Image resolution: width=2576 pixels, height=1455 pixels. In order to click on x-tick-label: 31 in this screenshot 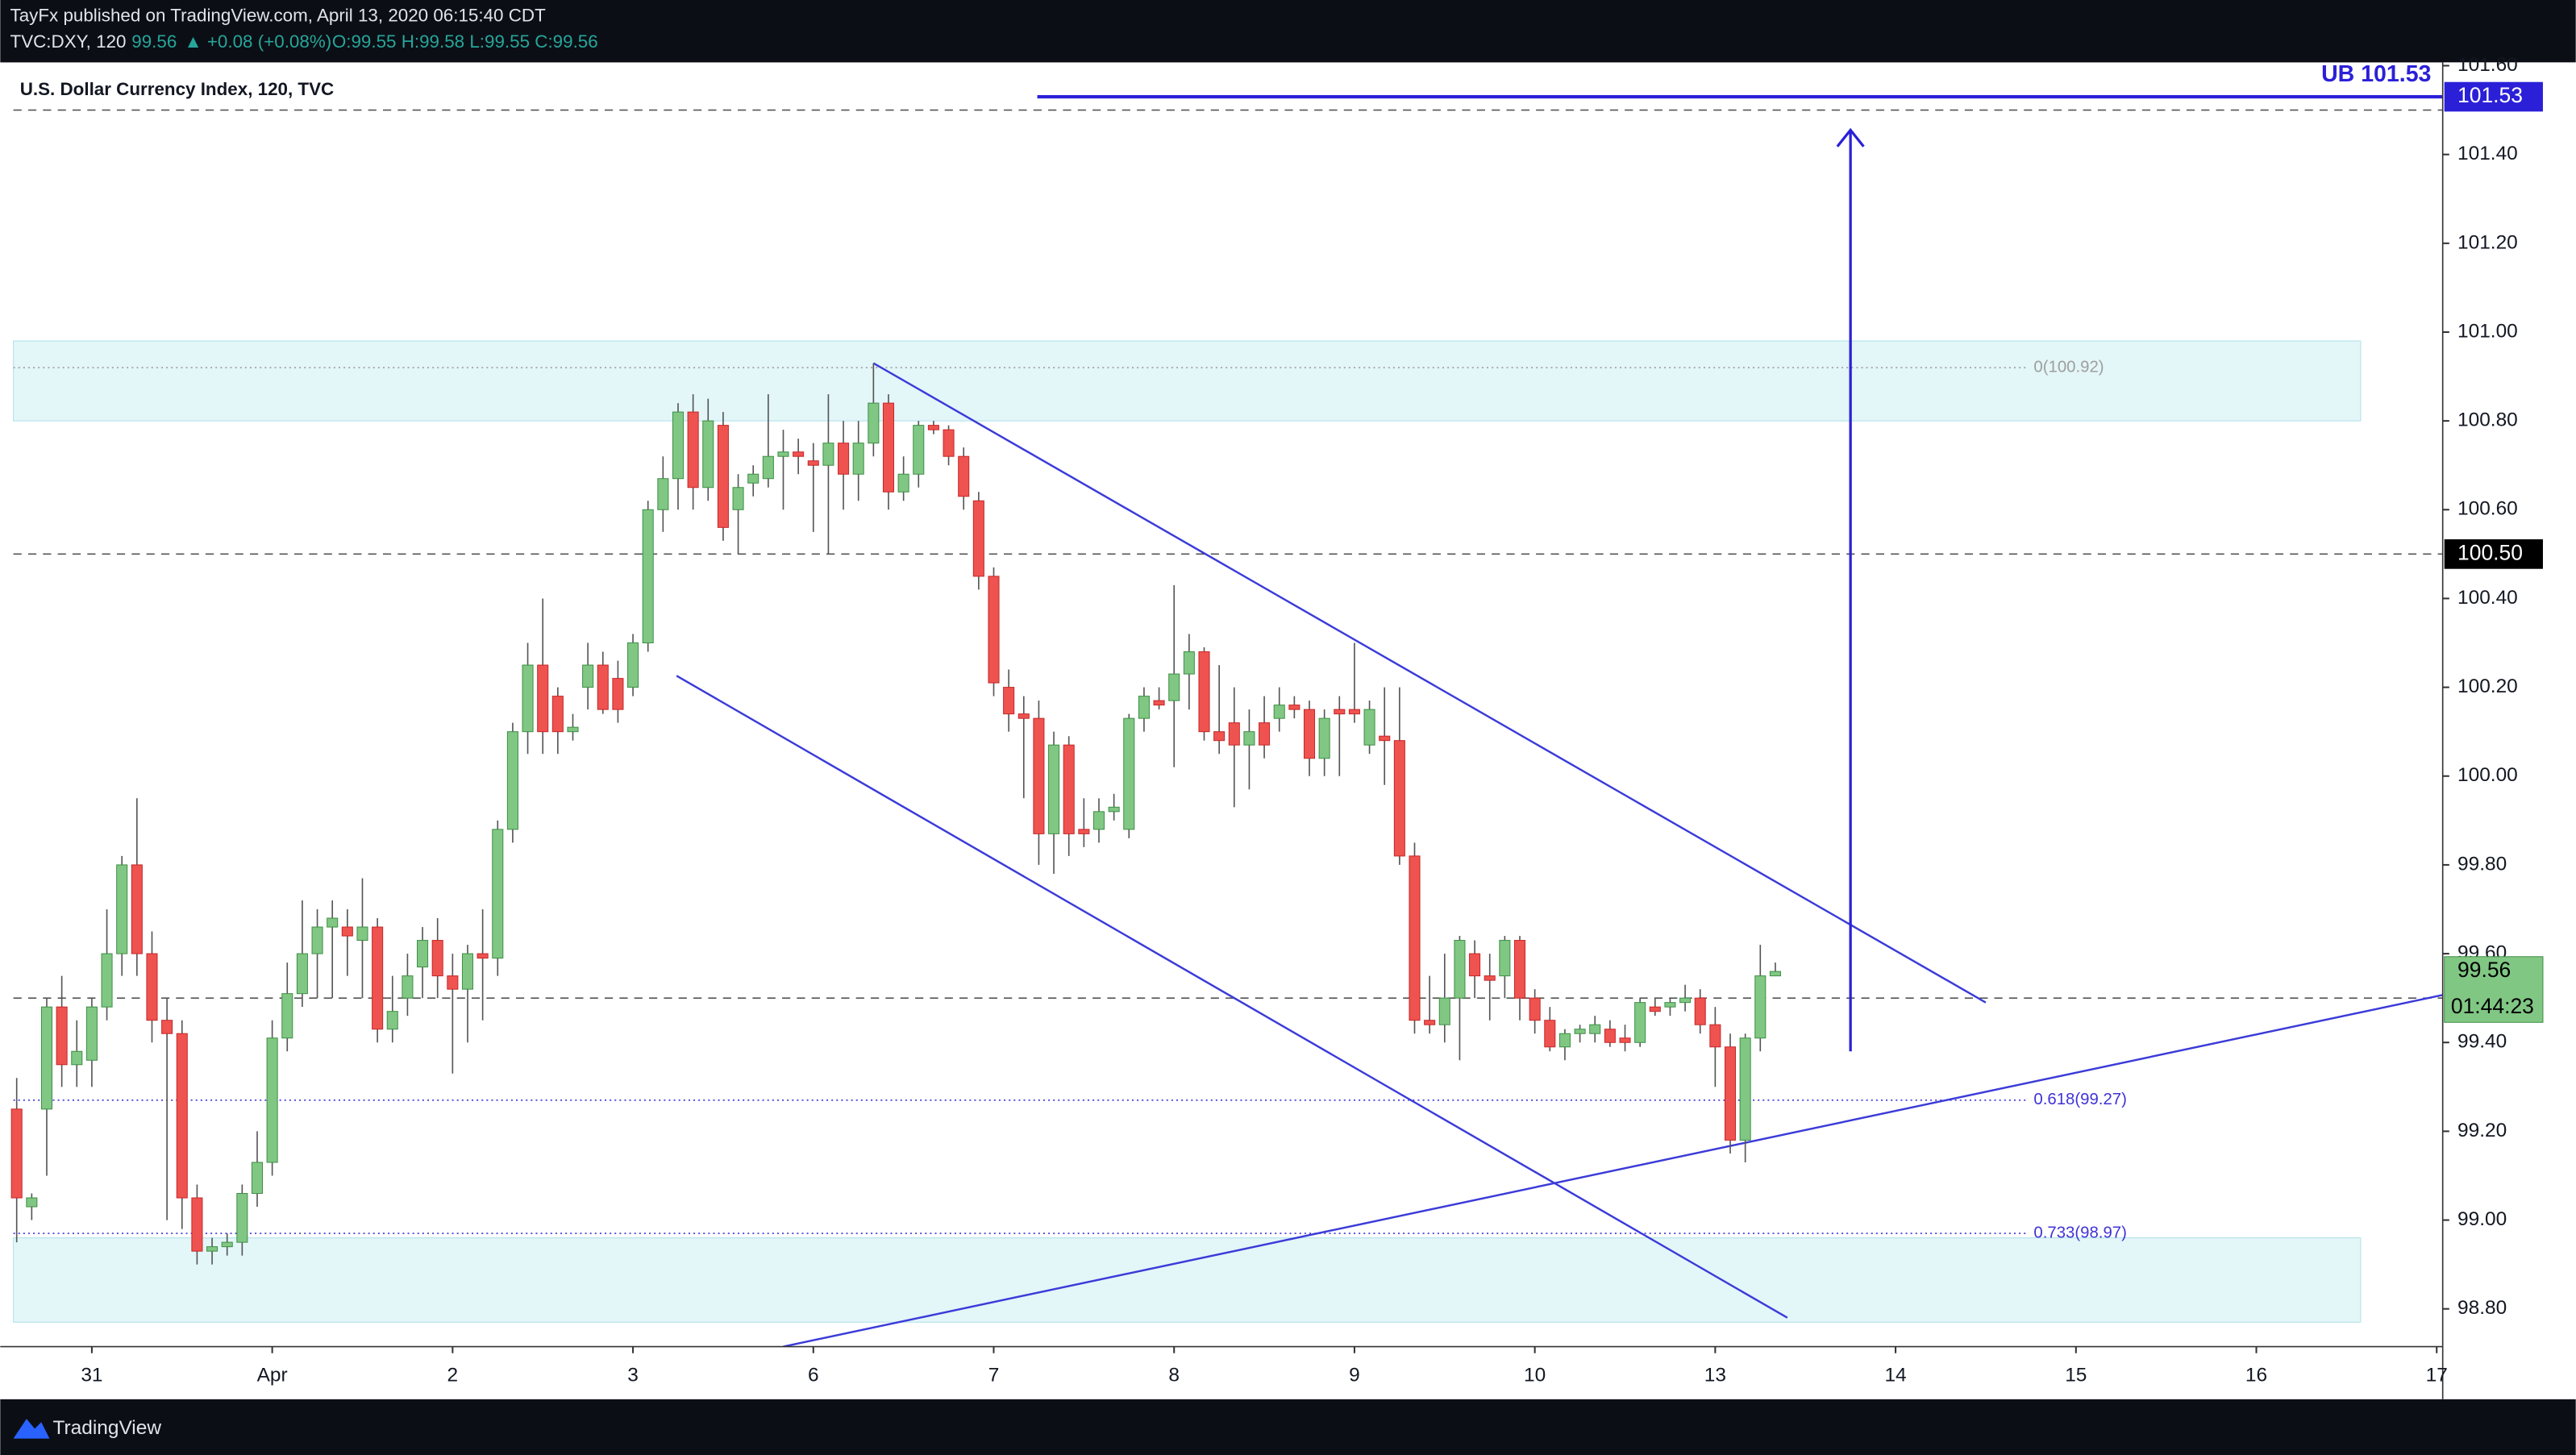, I will do `click(92, 1375)`.